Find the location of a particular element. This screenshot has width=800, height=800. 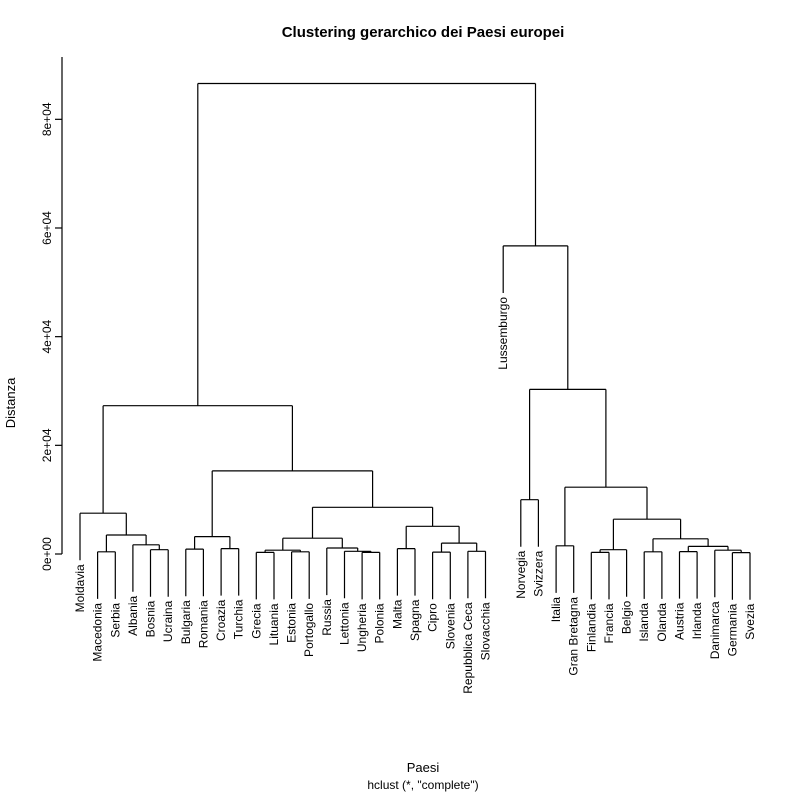

leaf-label: Lettonia is located at coordinates (344, 623).